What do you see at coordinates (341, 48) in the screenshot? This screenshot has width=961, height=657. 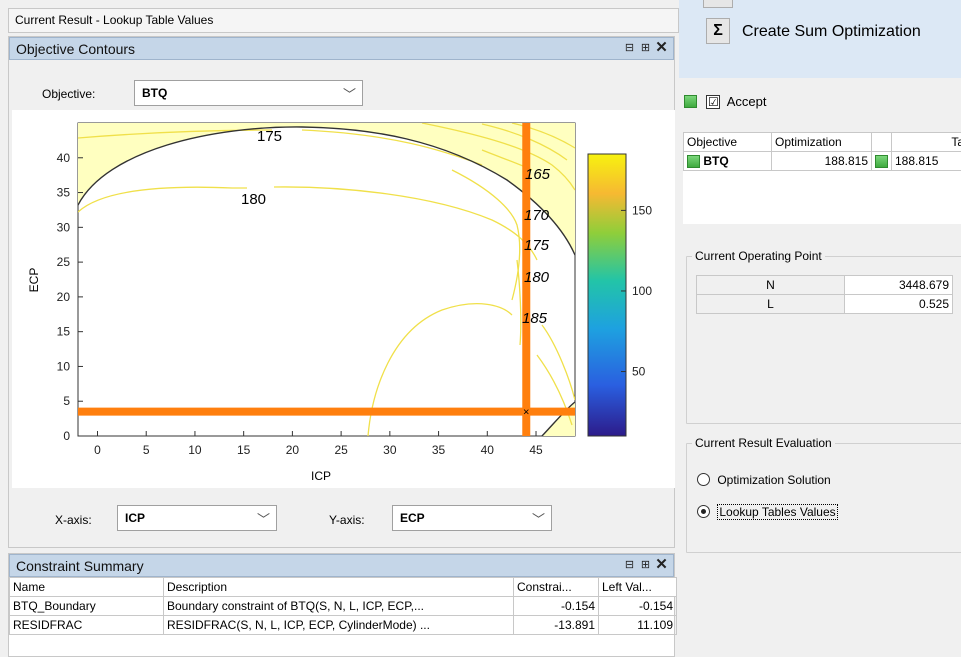 I see `objective-panel-titlebar: Objective Contours ⊟ ⊞ ✕` at bounding box center [341, 48].